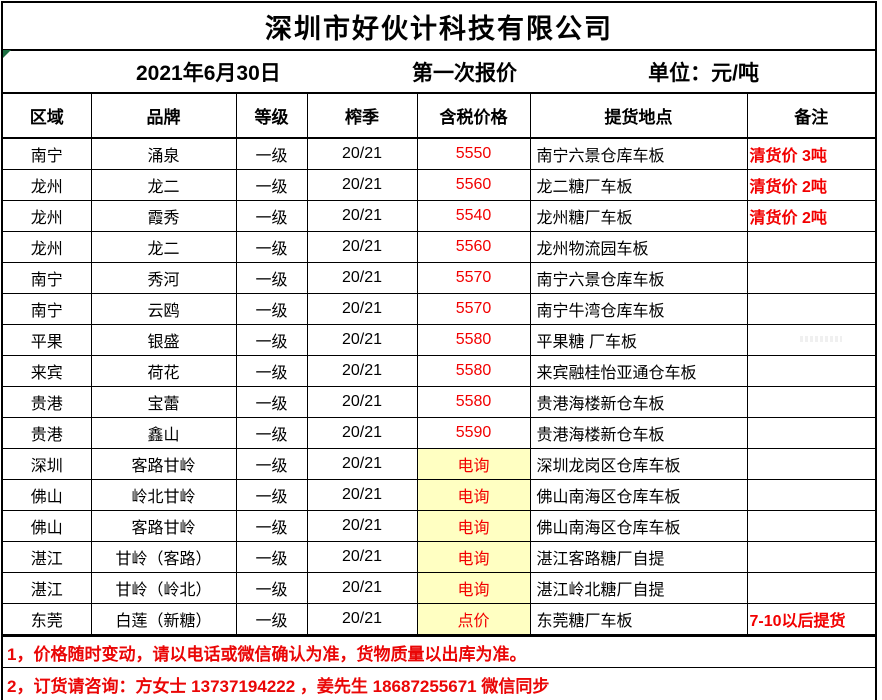  Describe the element at coordinates (811, 619) in the screenshot. I see `note-cell: 7-10以后提货` at that location.